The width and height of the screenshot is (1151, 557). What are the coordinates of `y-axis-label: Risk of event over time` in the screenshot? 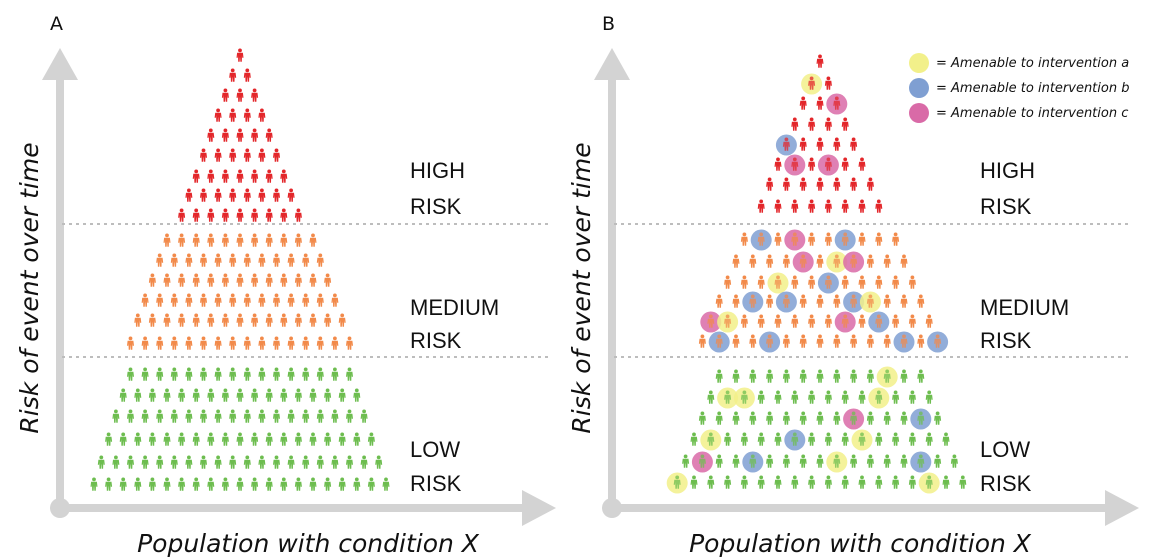 It's located at (581, 287).